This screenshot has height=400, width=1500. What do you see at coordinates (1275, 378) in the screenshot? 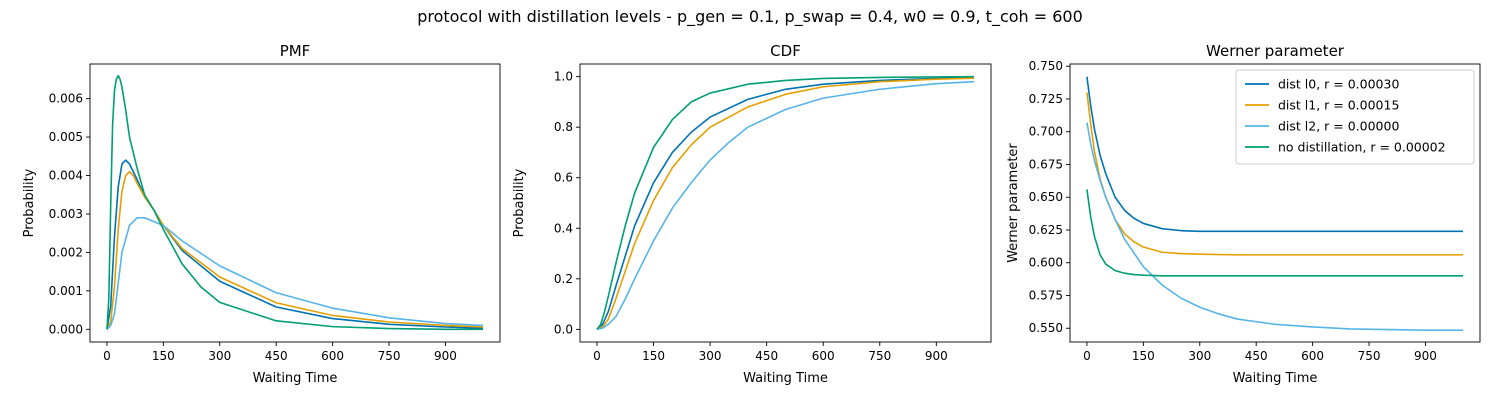
I see `werner-x-axis-label: Waiting Time` at bounding box center [1275, 378].